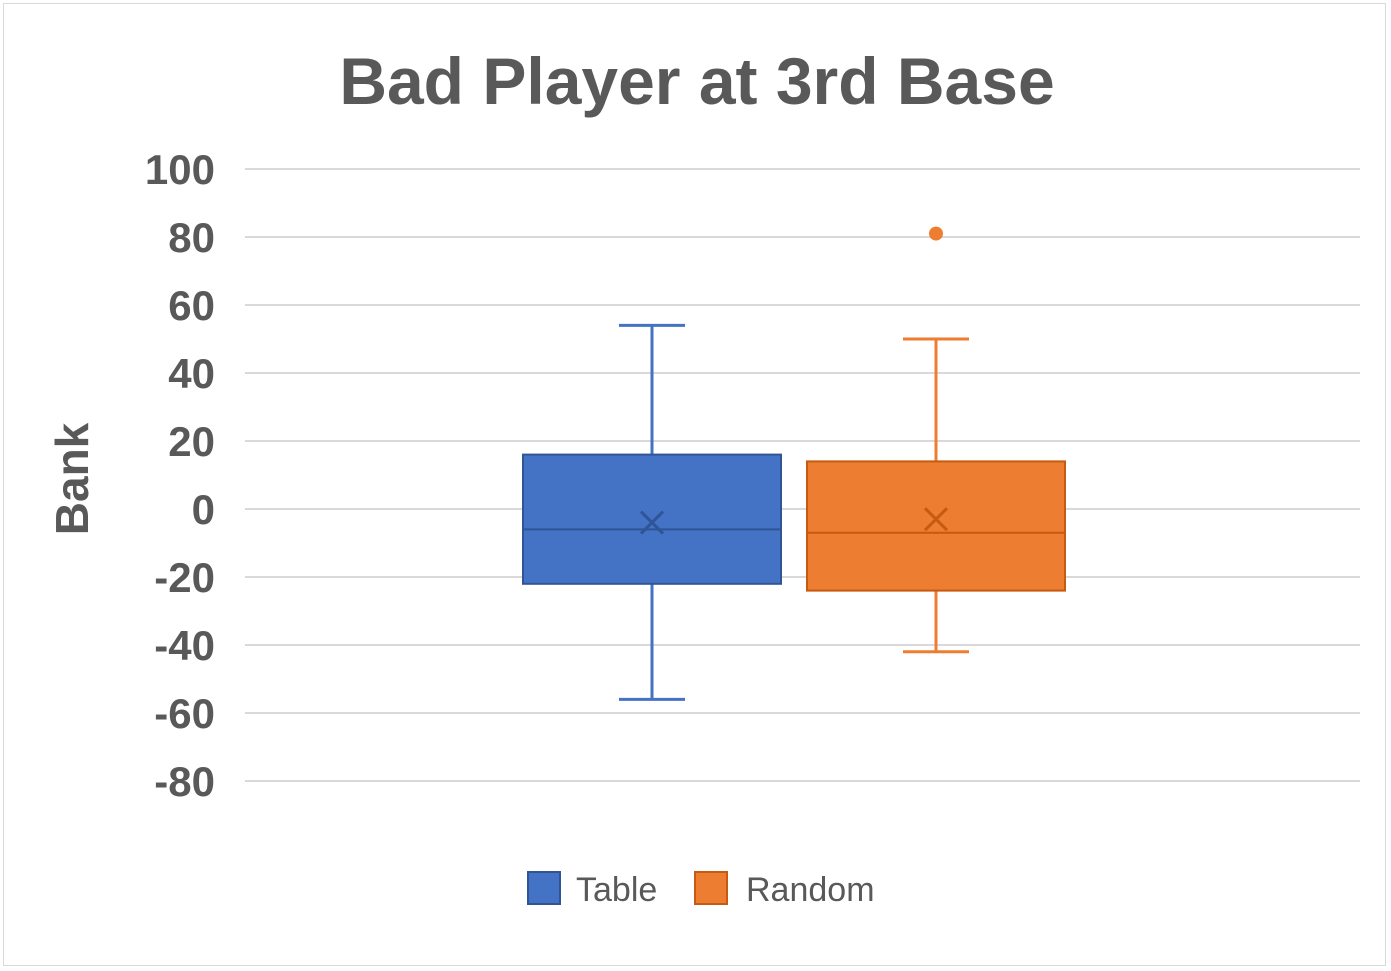 Image resolution: width=1391 pixels, height=971 pixels. I want to click on legend-label: Random, so click(810, 890).